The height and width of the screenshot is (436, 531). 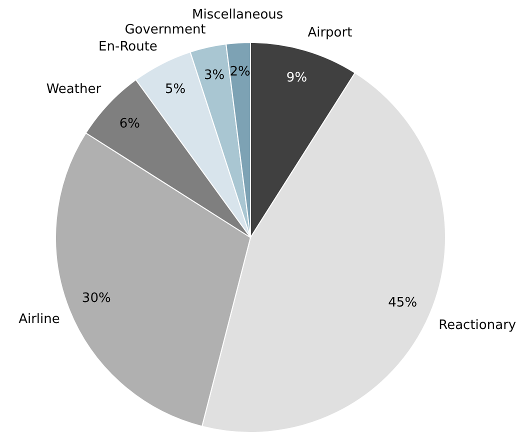 I want to click on slice-label: Weather, so click(x=74, y=90).